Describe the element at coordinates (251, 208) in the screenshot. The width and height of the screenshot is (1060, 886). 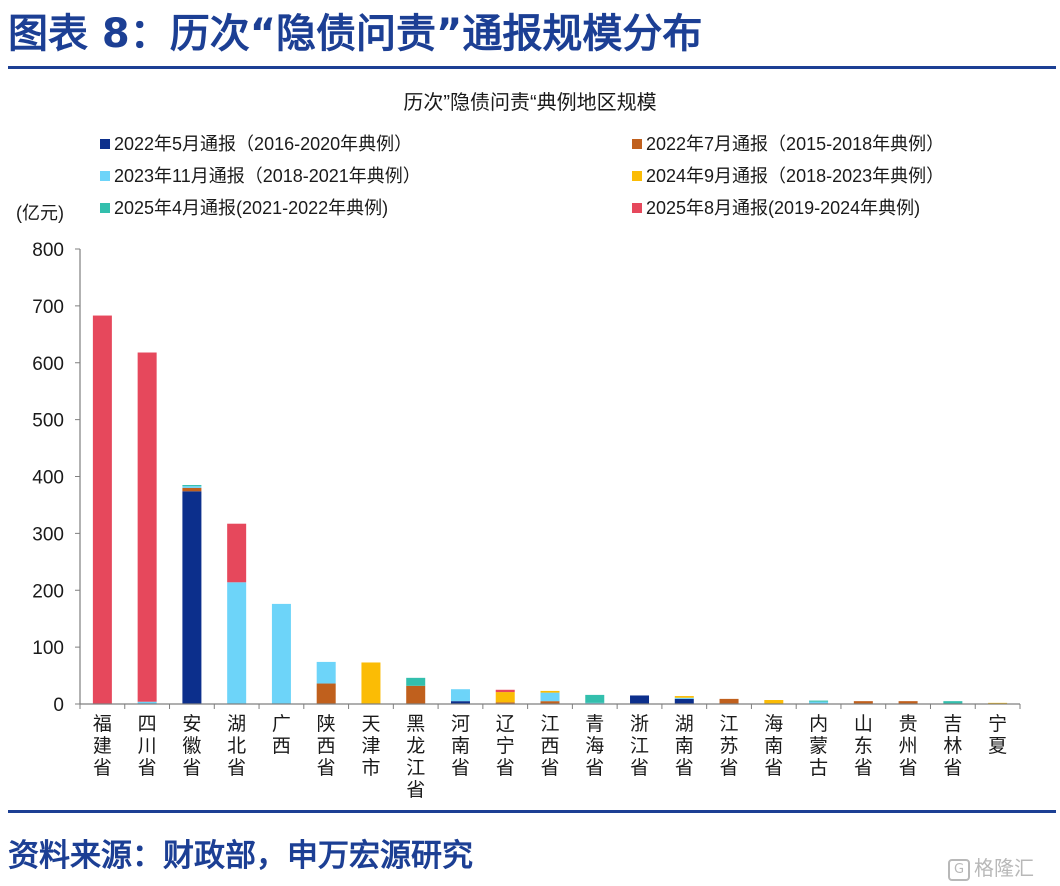
I see `legend-label: 2025年4月通报(2021-2022年典例)` at that location.